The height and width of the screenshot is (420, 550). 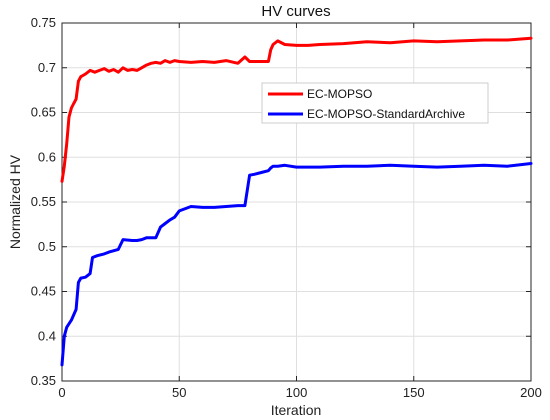 I want to click on x-axis-label: Iteration, so click(x=296, y=410).